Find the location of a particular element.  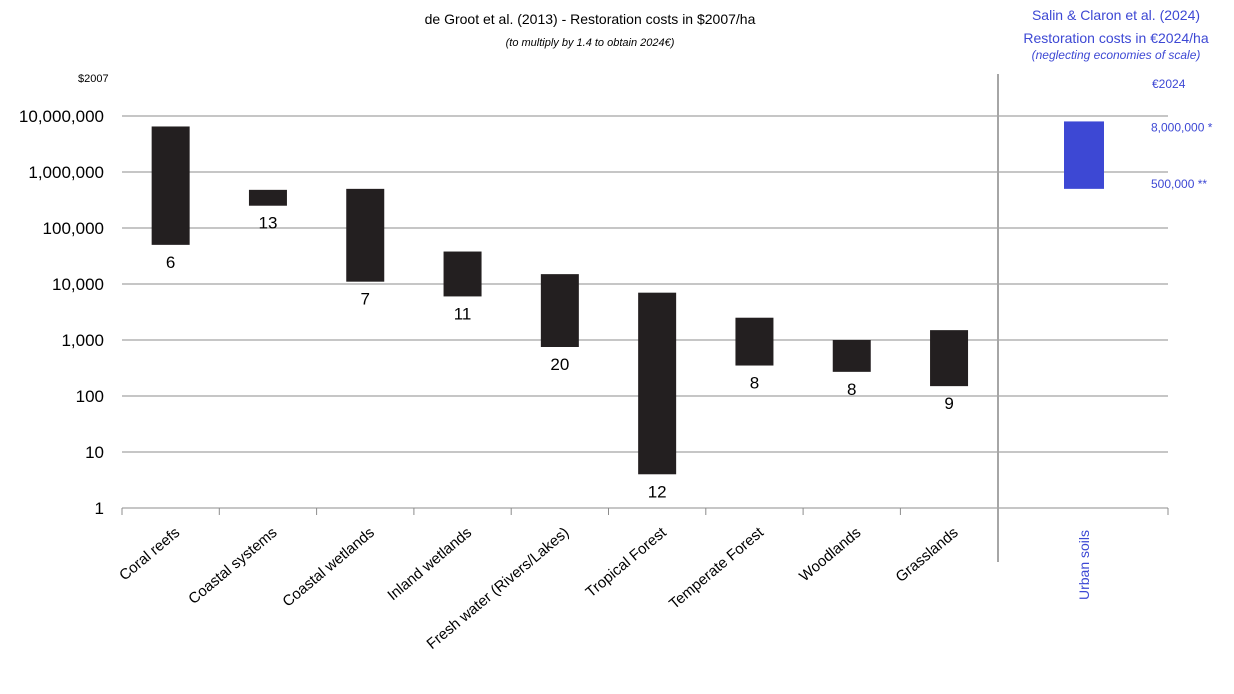

x-tick-label: Woodlands is located at coordinates (830, 554).